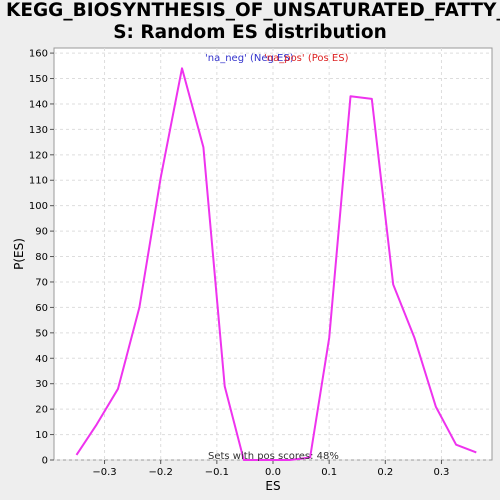 Image resolution: width=500 pixels, height=500 pixels. What do you see at coordinates (273, 472) in the screenshot?
I see `x-tick-label: 0.0` at bounding box center [273, 472].